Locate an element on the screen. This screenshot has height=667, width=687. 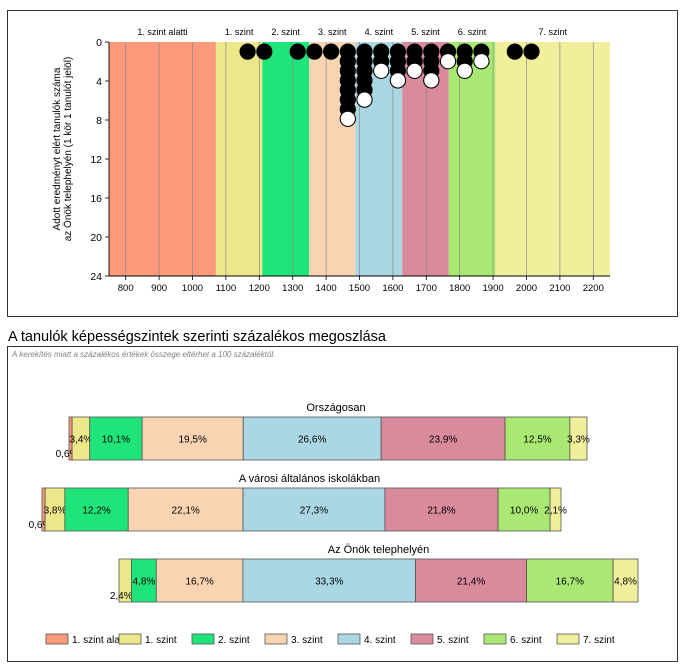
bar-value-label: 10,0% is located at coordinates (524, 511).